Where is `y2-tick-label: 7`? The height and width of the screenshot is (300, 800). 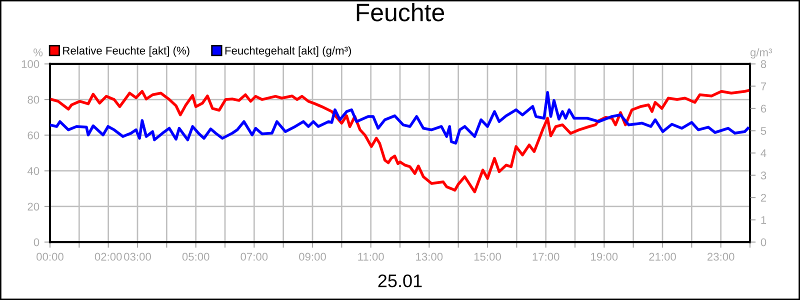 y2-tick-label: 7 is located at coordinates (763, 86).